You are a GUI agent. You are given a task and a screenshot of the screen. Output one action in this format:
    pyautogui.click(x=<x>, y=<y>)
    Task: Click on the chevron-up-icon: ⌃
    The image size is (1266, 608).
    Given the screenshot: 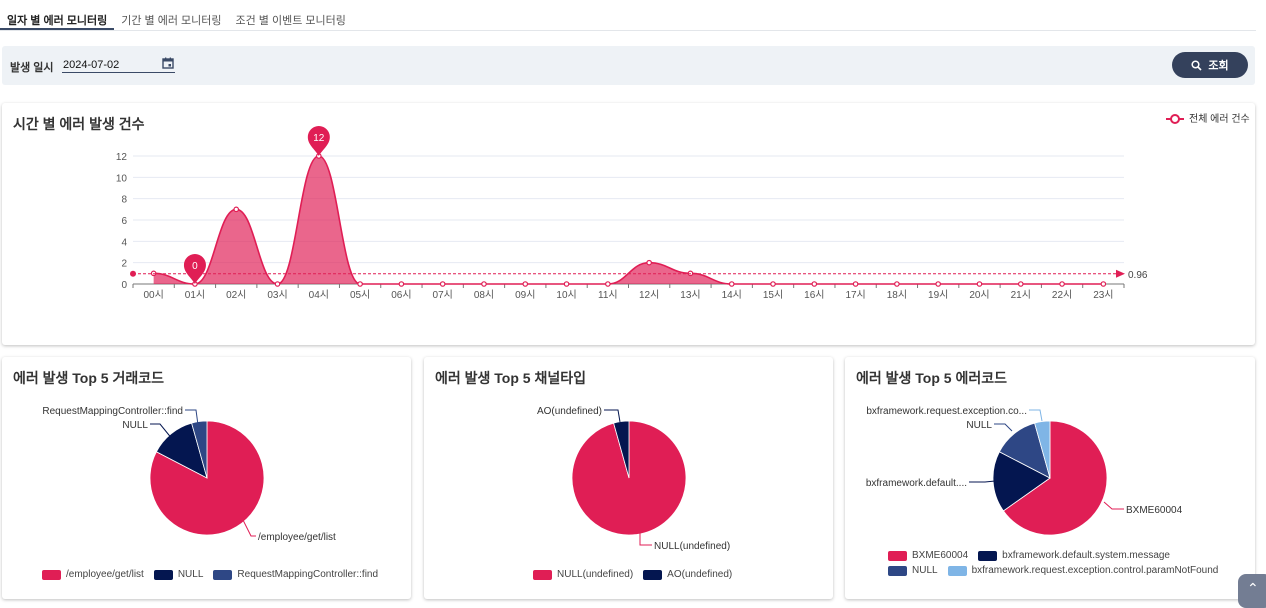 What is the action you would take?
    pyautogui.click(x=1253, y=588)
    